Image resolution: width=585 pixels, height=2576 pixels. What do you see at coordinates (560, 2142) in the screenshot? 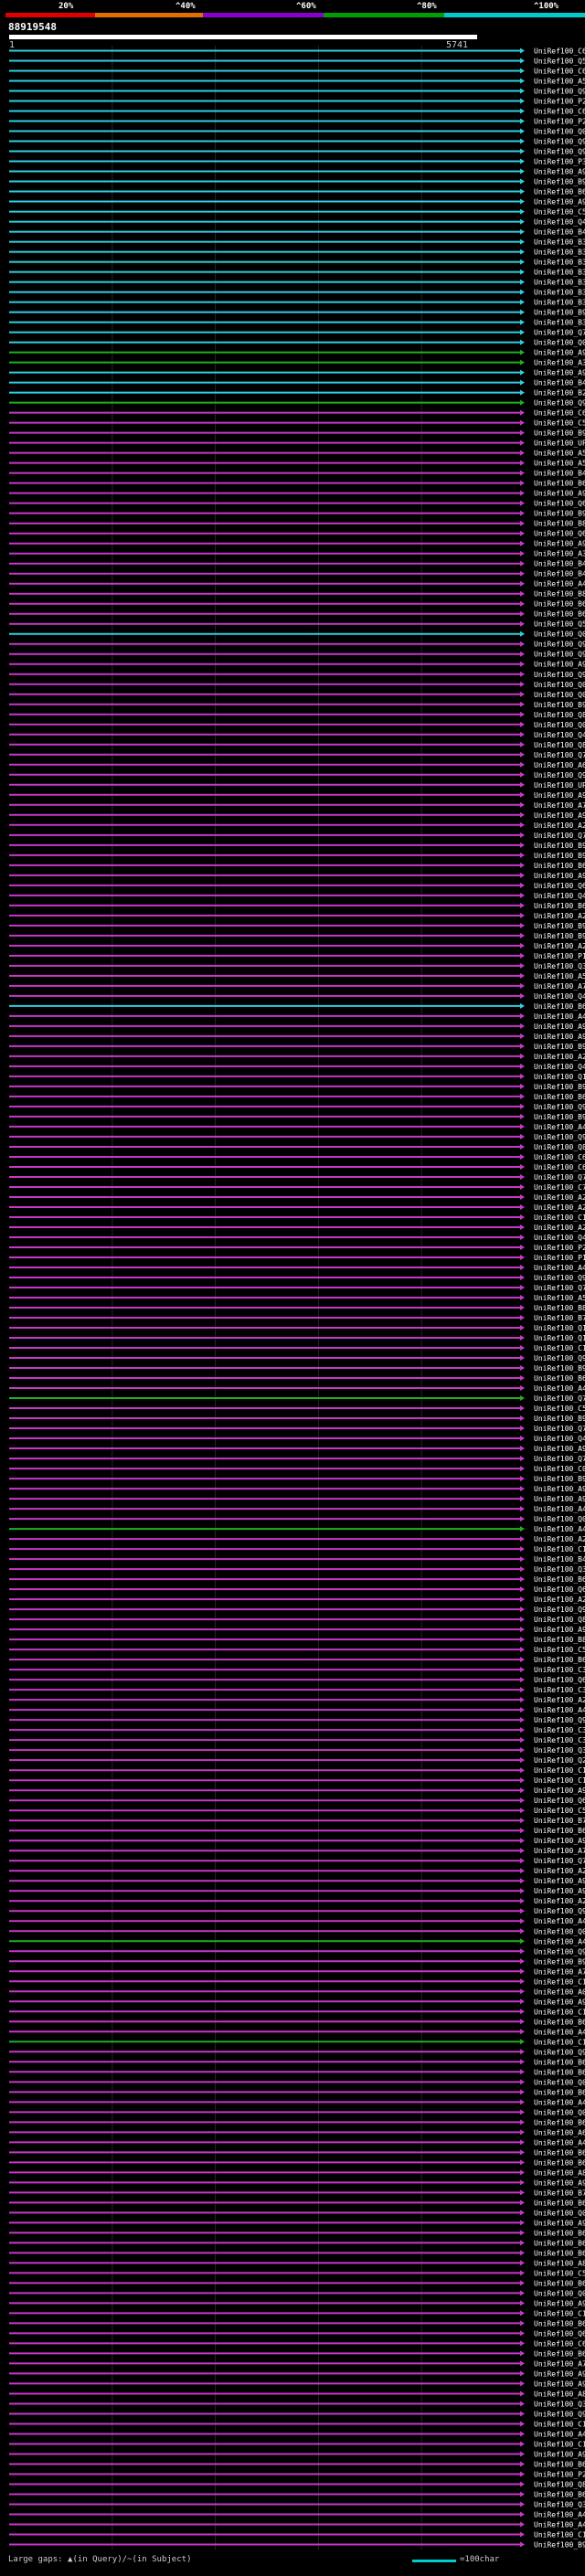
I see `subject-label: UniRef100_A4QP12` at bounding box center [560, 2142].